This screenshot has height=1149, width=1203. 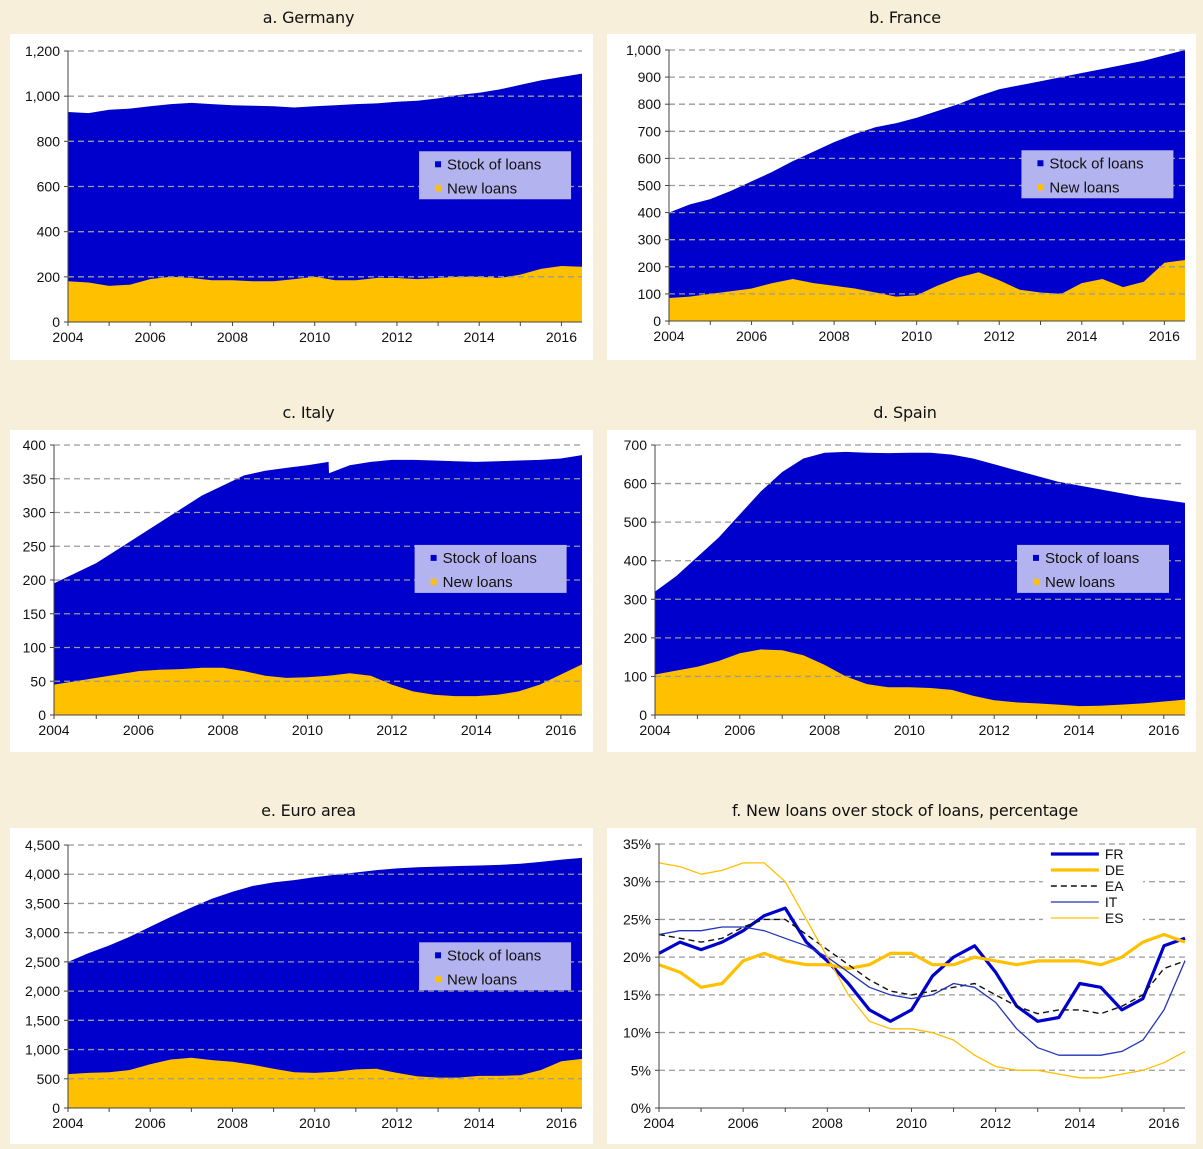 I want to click on chart-title-italy: c. Italy, so click(x=308, y=412).